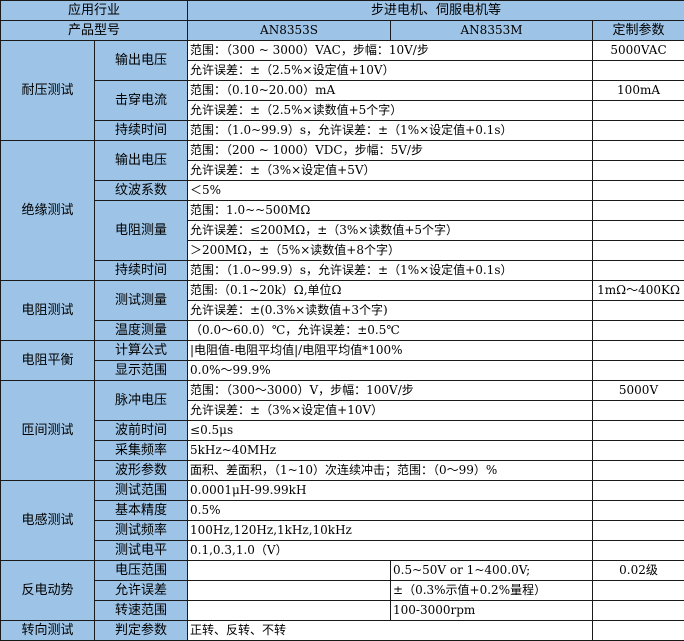 The width and height of the screenshot is (684, 641). What do you see at coordinates (94, 30) in the screenshot?
I see `model-label: 产品型号` at bounding box center [94, 30].